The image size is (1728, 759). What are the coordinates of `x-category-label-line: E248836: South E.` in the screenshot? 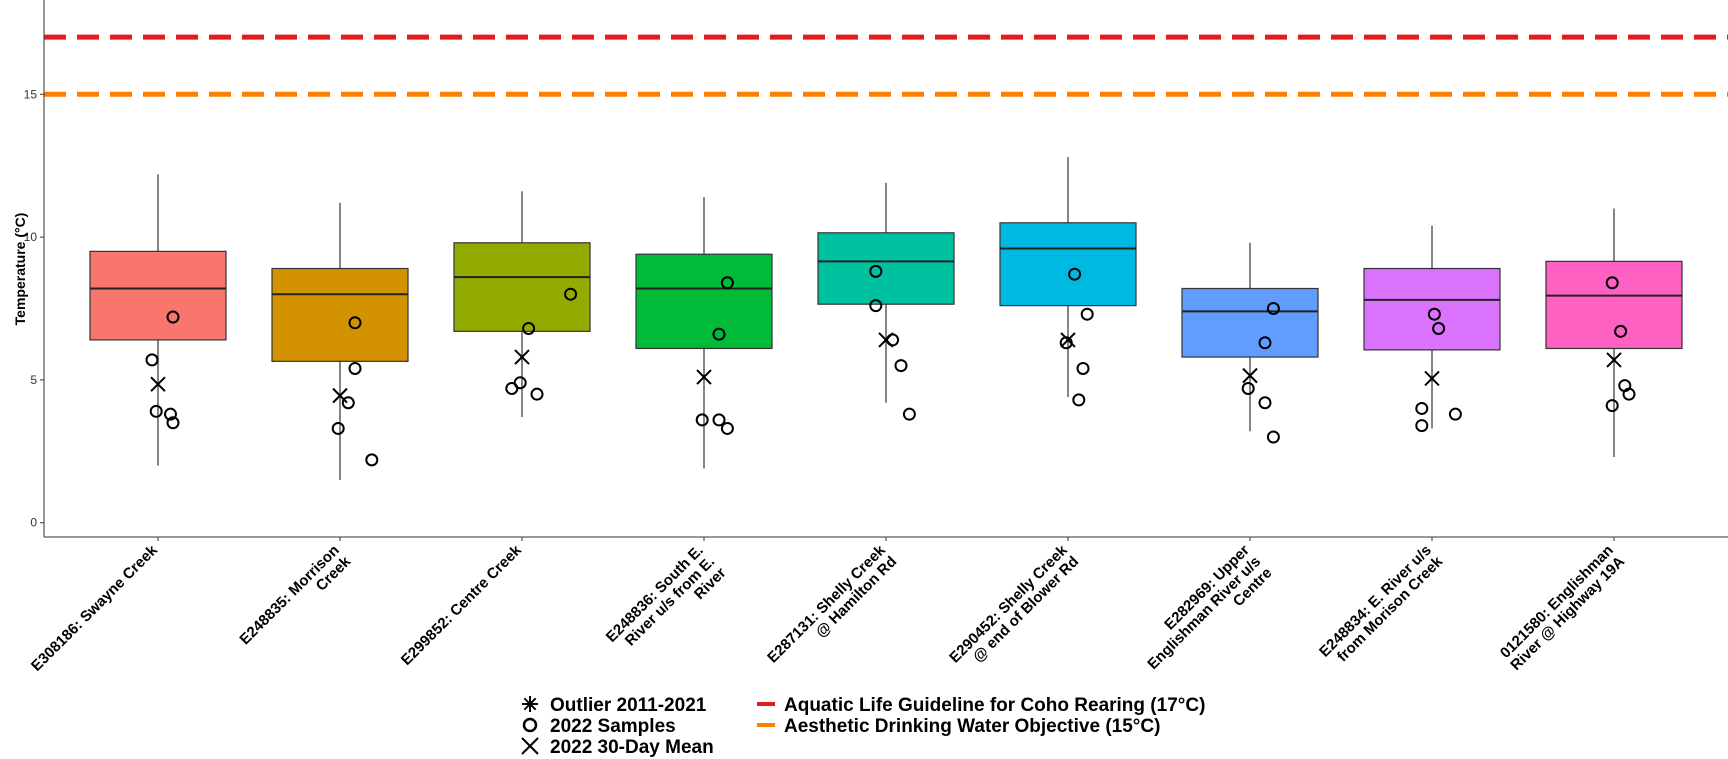 It's located at (655, 594).